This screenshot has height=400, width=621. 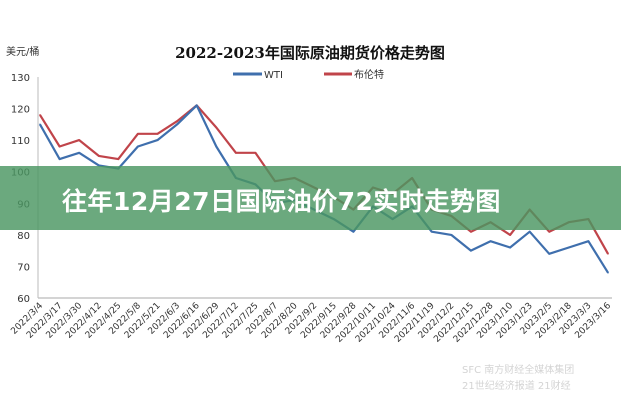 I want to click on y-tick-label: 120, so click(x=20, y=110).